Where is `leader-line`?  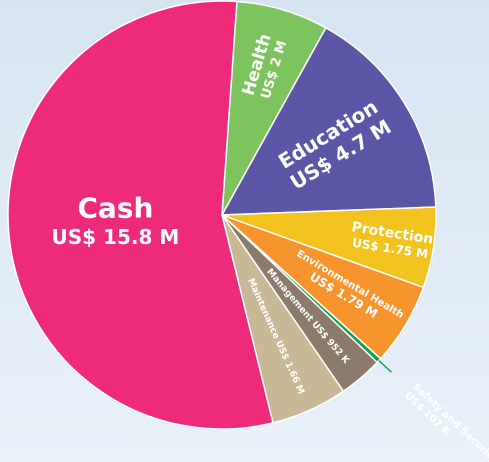 leader-line is located at coordinates (385, 366).